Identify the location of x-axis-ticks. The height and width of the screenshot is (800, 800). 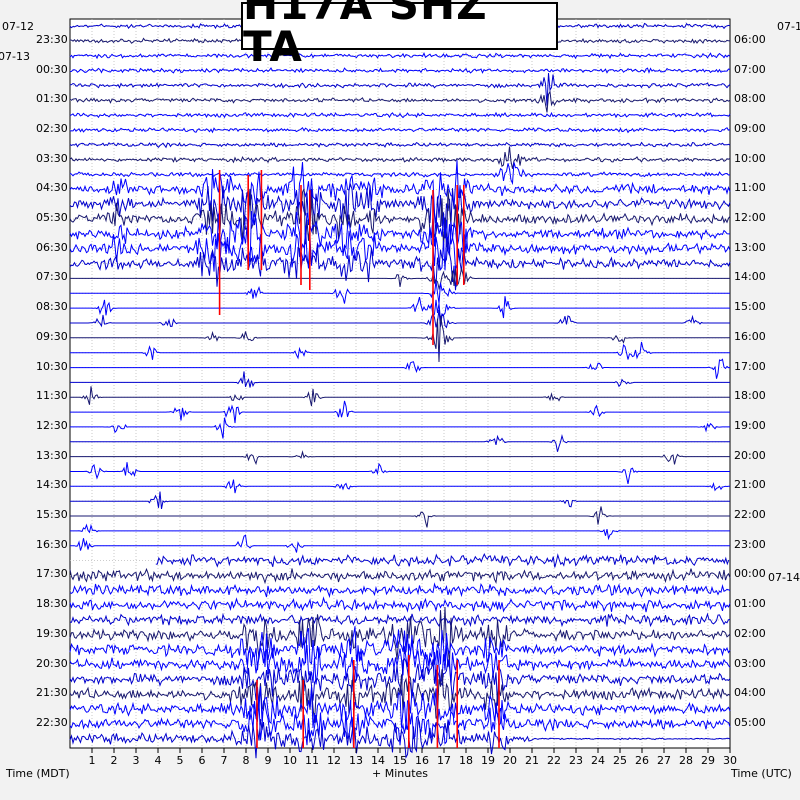
(411, 750).